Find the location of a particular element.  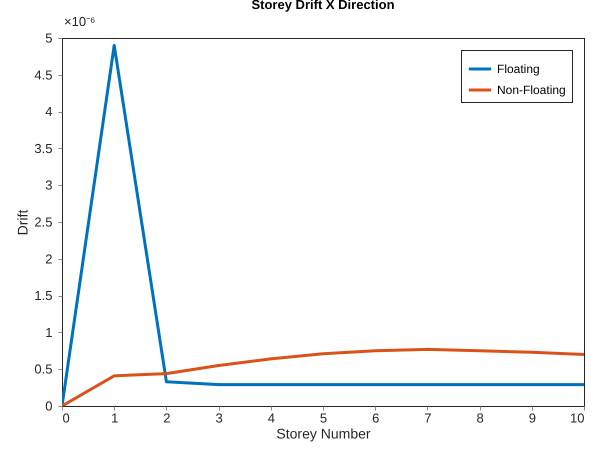

y-tick-label: 4.5 is located at coordinates (43, 74).